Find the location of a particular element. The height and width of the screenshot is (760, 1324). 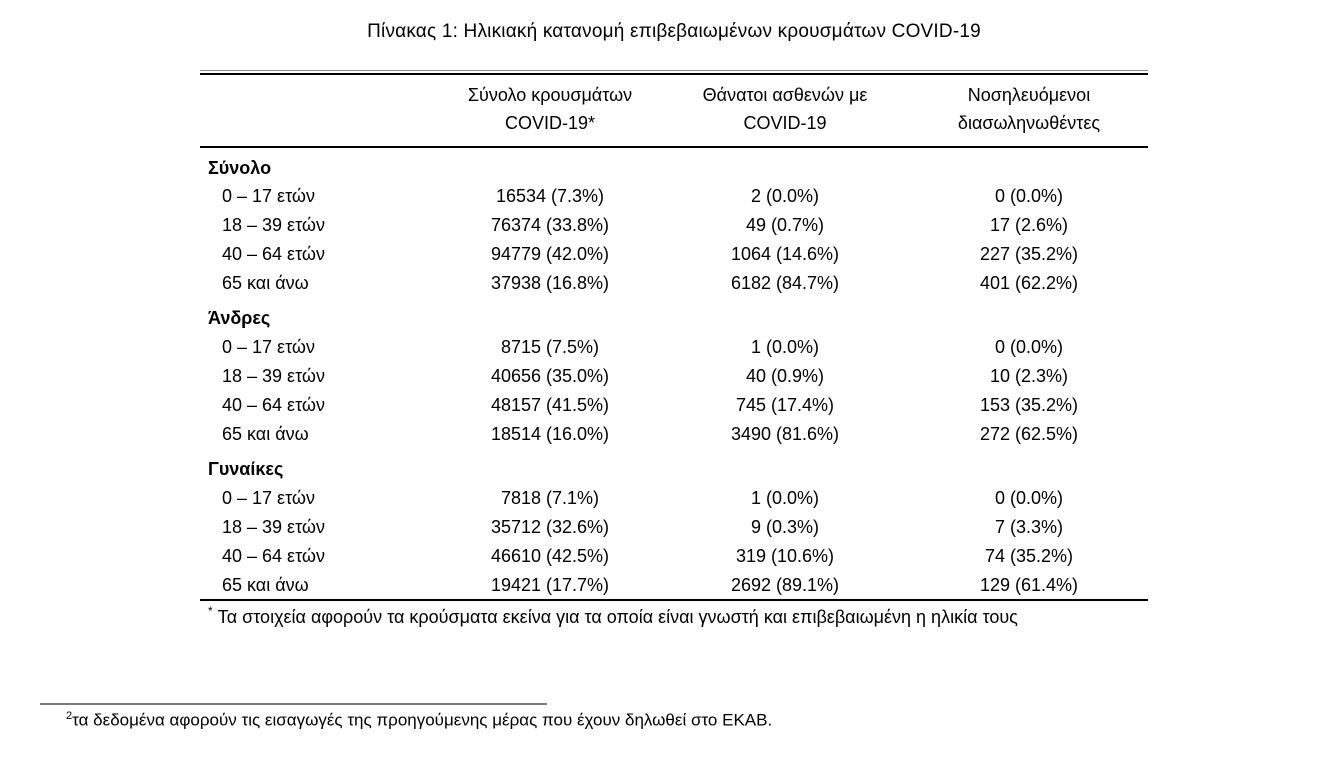

intubated-value: 7 (3.3%) is located at coordinates (1029, 527).